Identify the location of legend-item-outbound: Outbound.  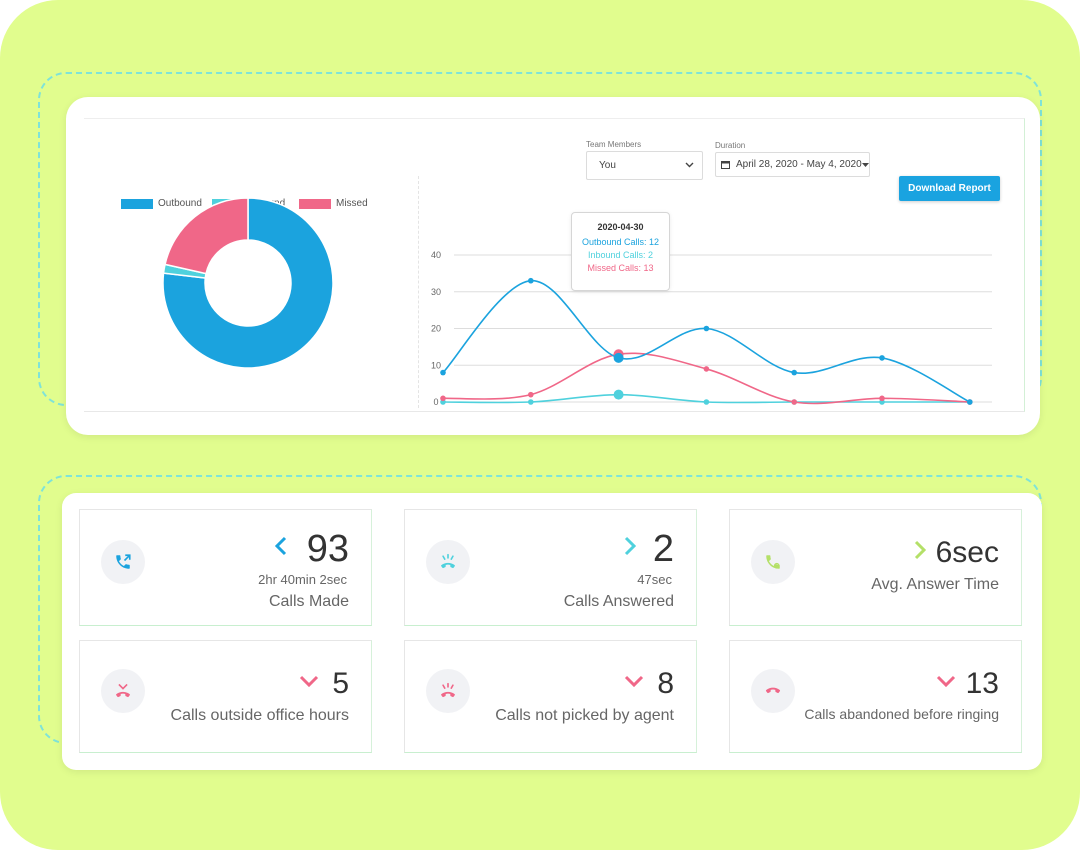
(161, 203).